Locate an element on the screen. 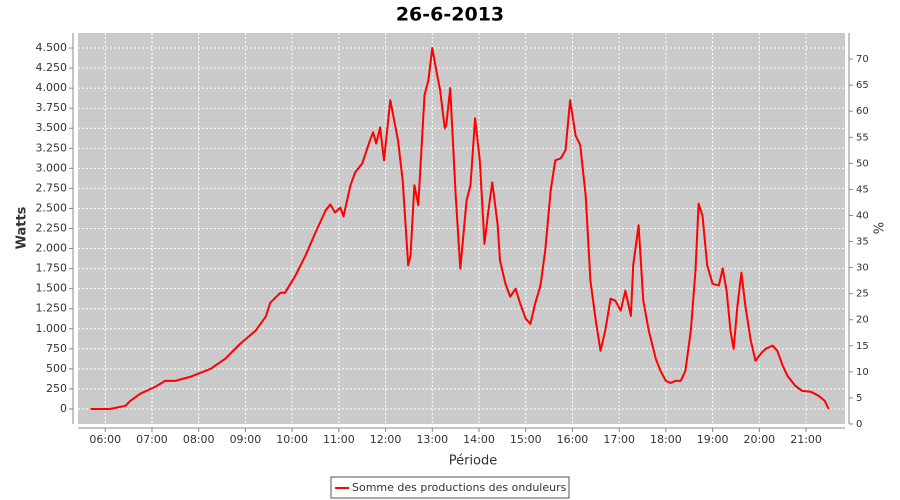 Image resolution: width=900 pixels, height=500 pixels. y-tick-label: 2.500 is located at coordinates (52, 207).